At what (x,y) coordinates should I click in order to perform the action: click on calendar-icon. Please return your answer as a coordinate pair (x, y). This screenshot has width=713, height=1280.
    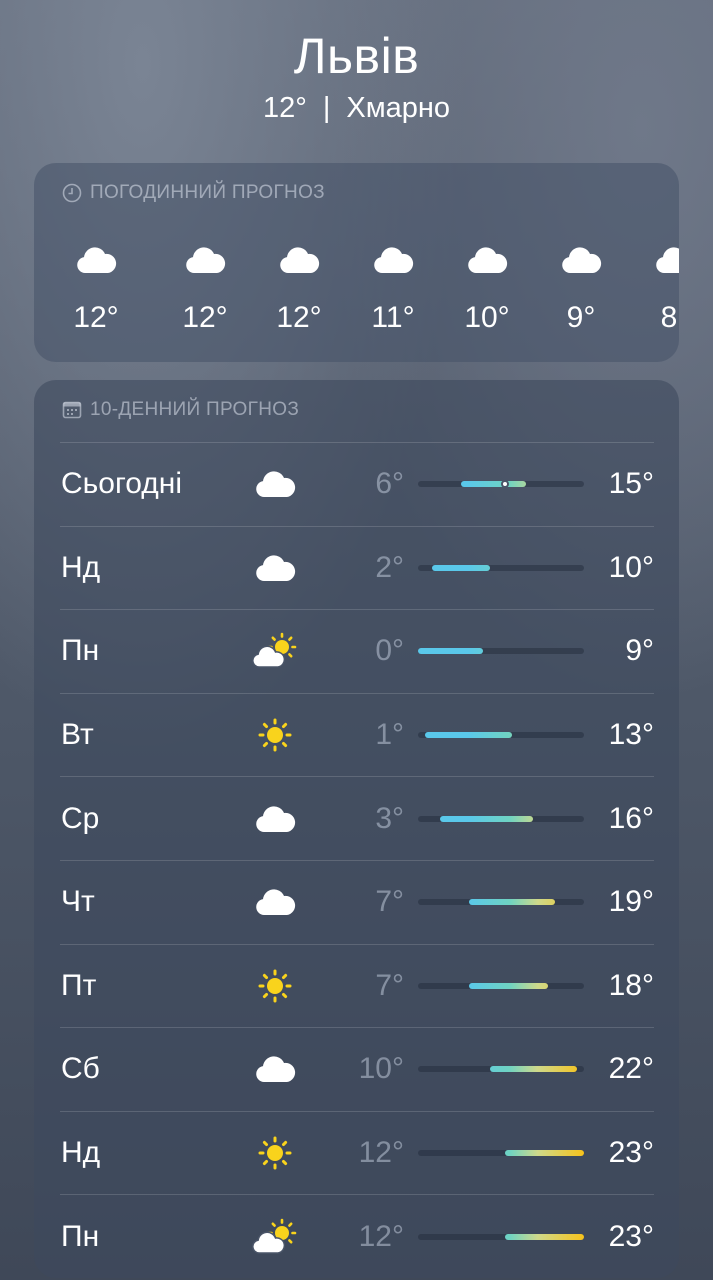
    Looking at the image, I should click on (72, 410).